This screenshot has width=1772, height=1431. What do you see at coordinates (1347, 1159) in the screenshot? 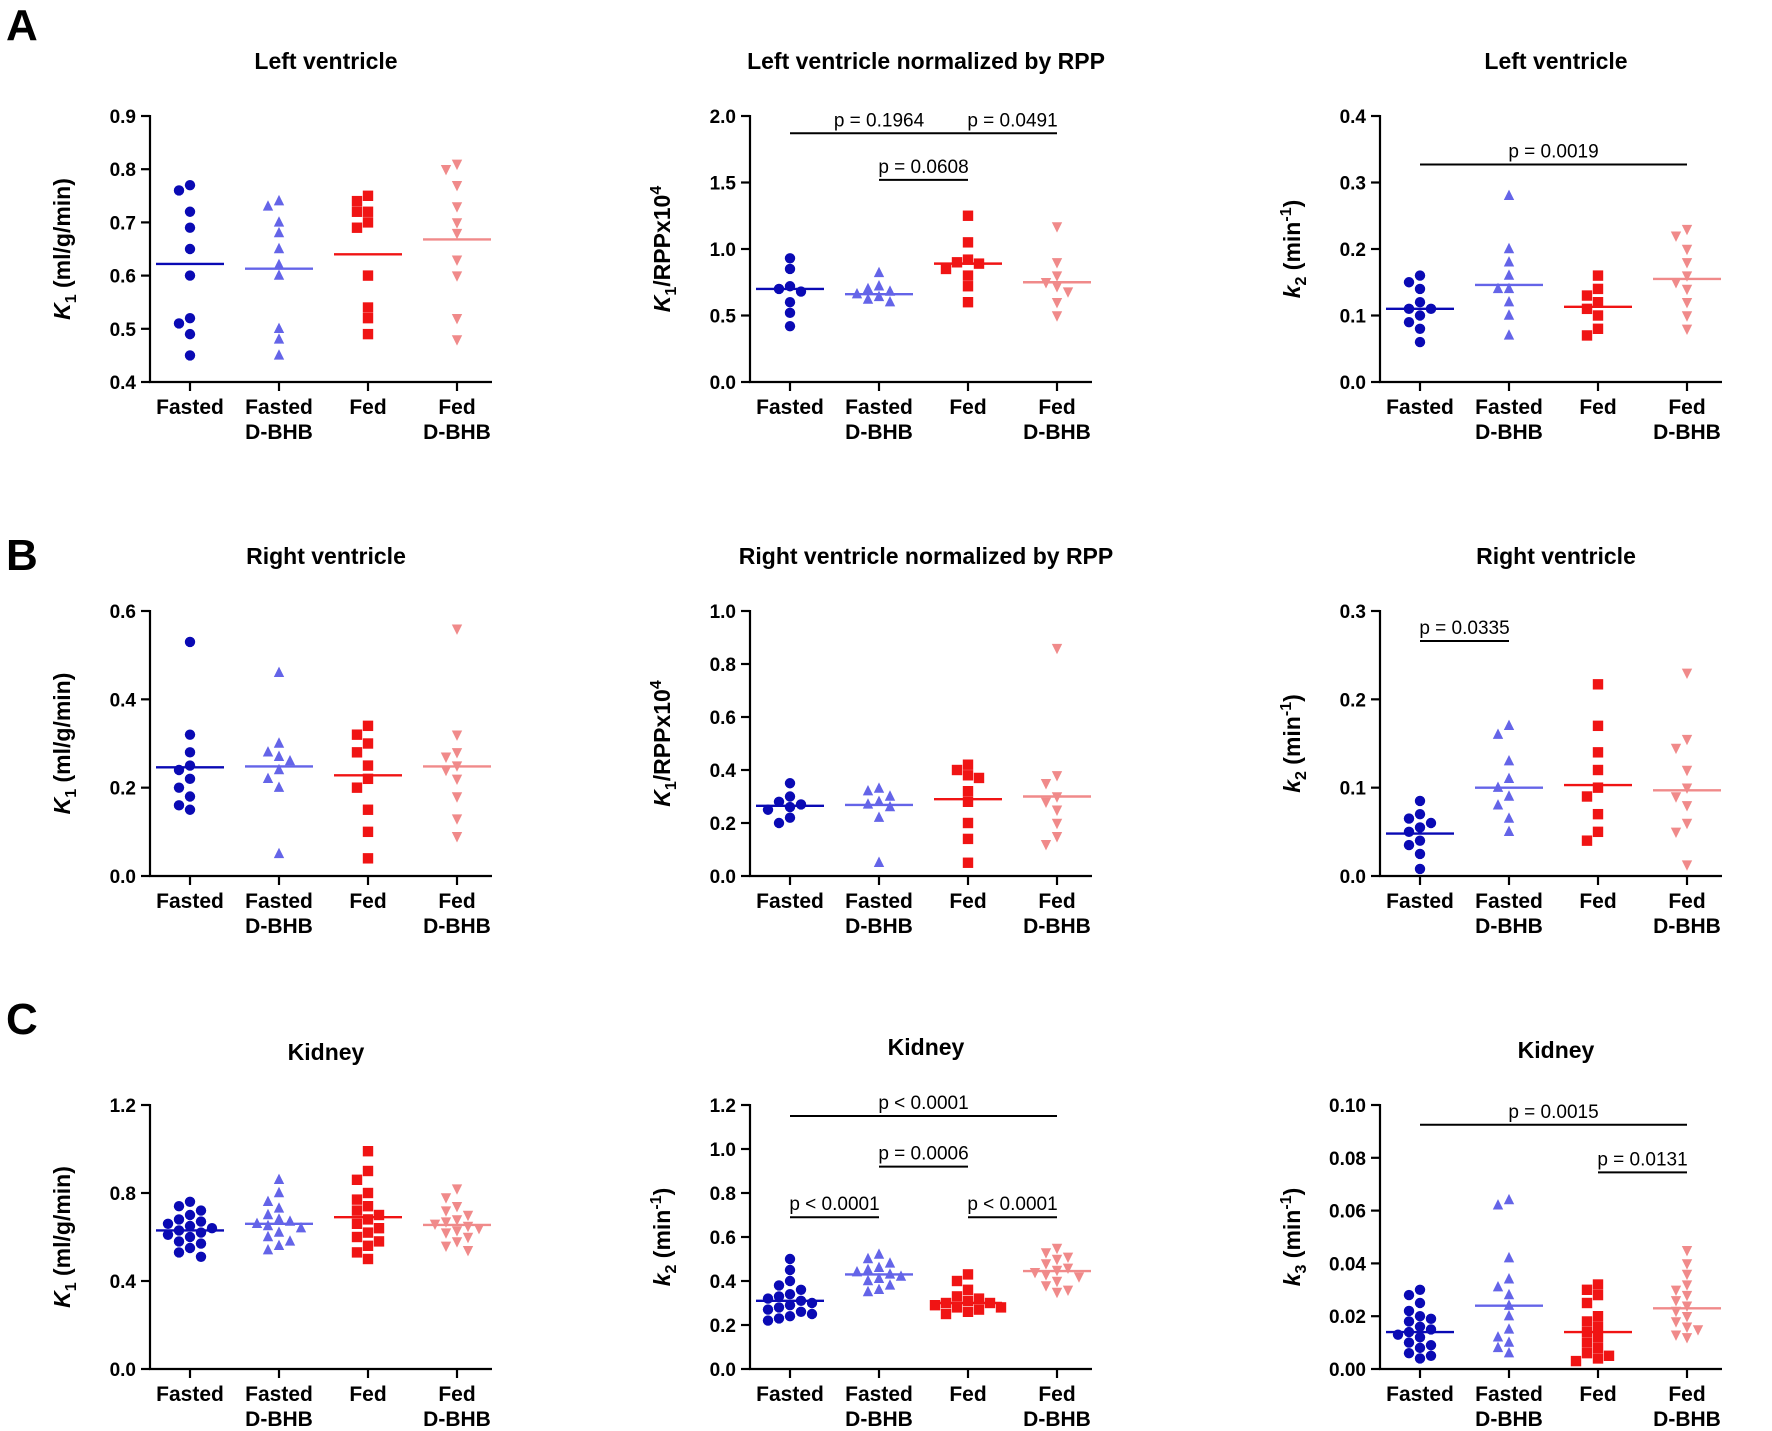
I see `y-tick-label: 0.08` at bounding box center [1347, 1159].